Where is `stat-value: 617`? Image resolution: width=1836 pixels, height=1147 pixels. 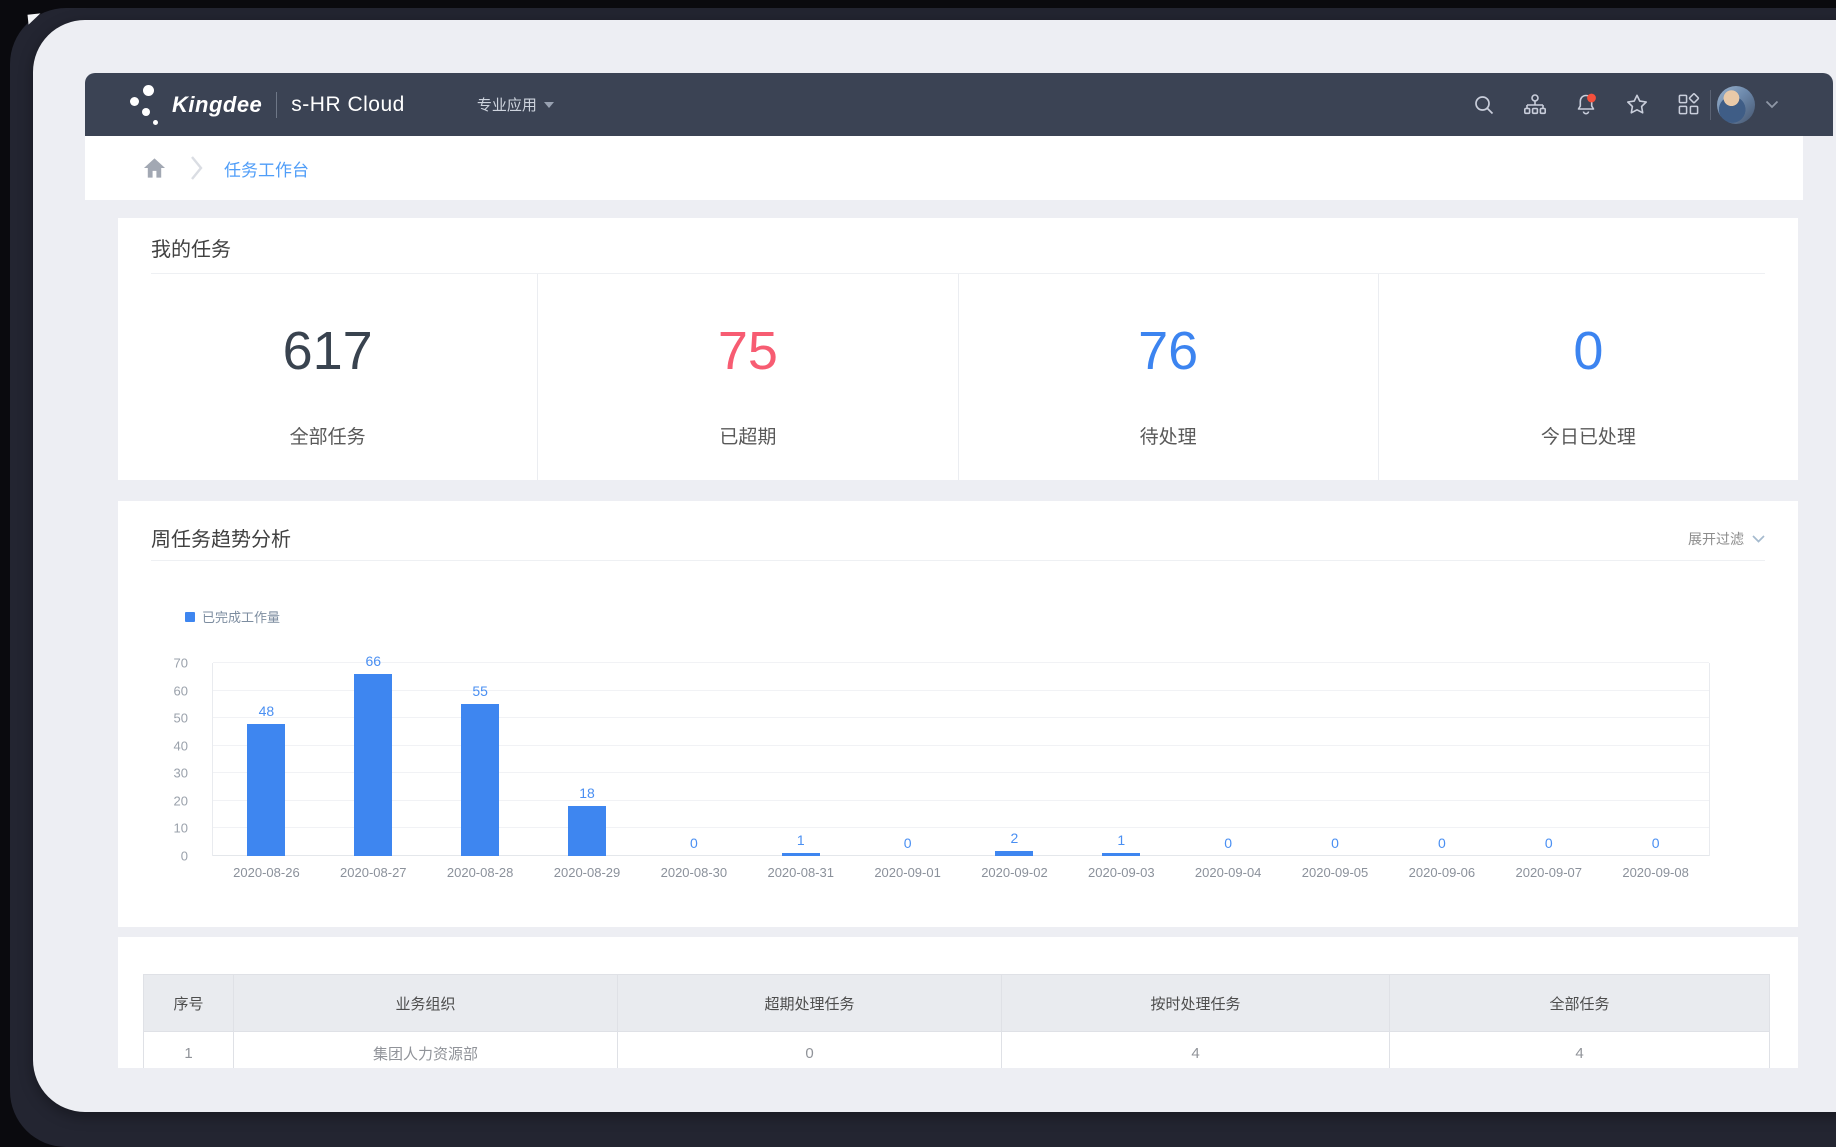 stat-value: 617 is located at coordinates (327, 351).